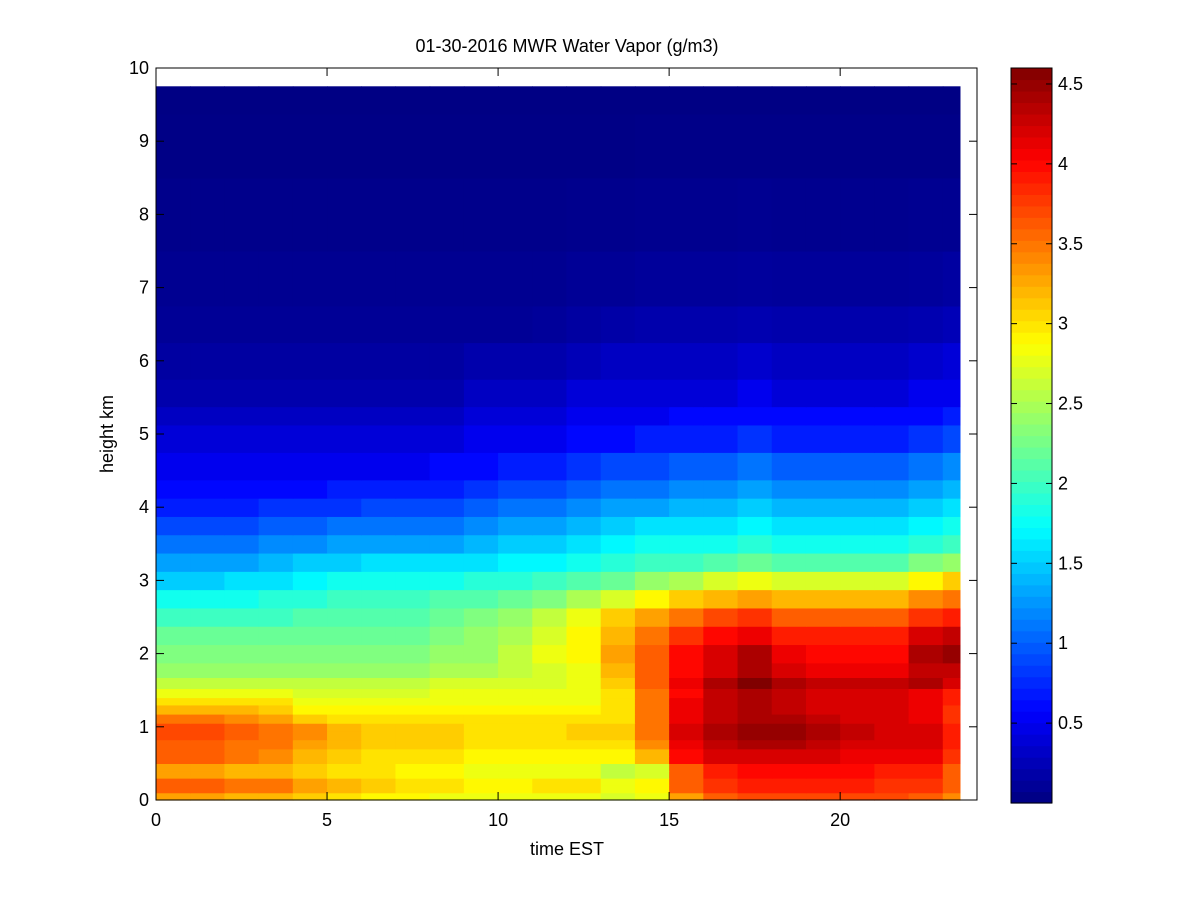  What do you see at coordinates (144, 800) in the screenshot?
I see `y-tick-label: 0` at bounding box center [144, 800].